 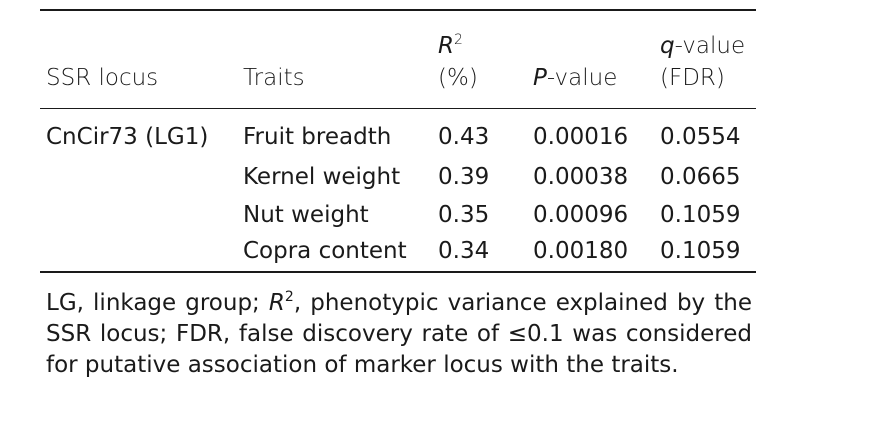 I want to click on locus-cell: CnCir73 (LG1), so click(x=127, y=137).